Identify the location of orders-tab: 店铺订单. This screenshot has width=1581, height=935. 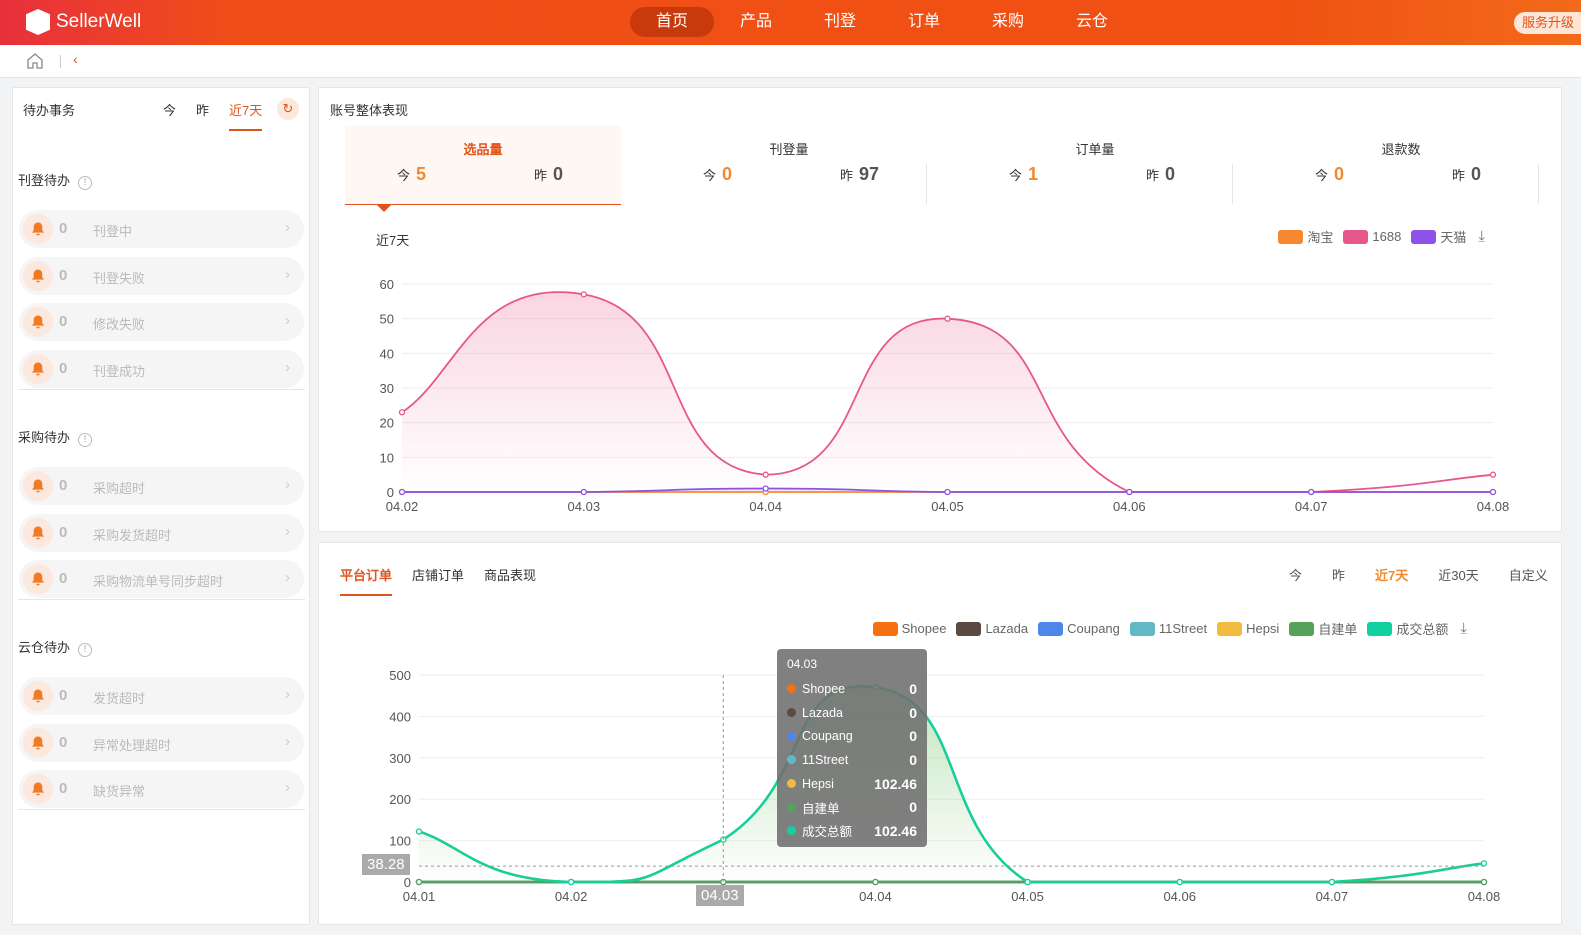
(438, 575).